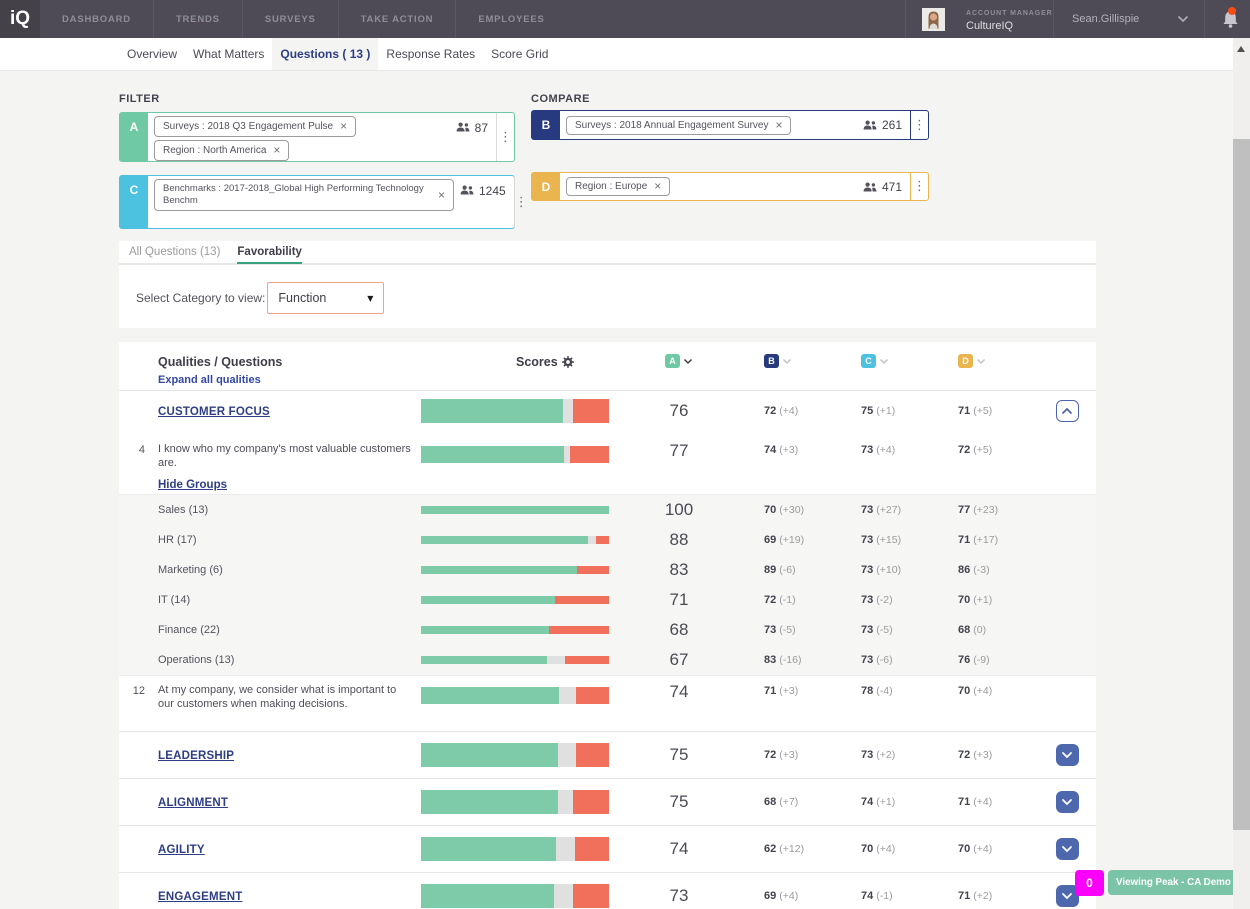 Image resolution: width=1250 pixels, height=909 pixels. I want to click on notifications-button, so click(1227, 19).